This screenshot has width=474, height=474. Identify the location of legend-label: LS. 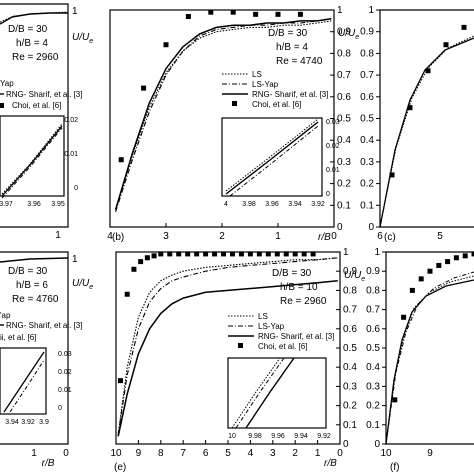
(263, 316).